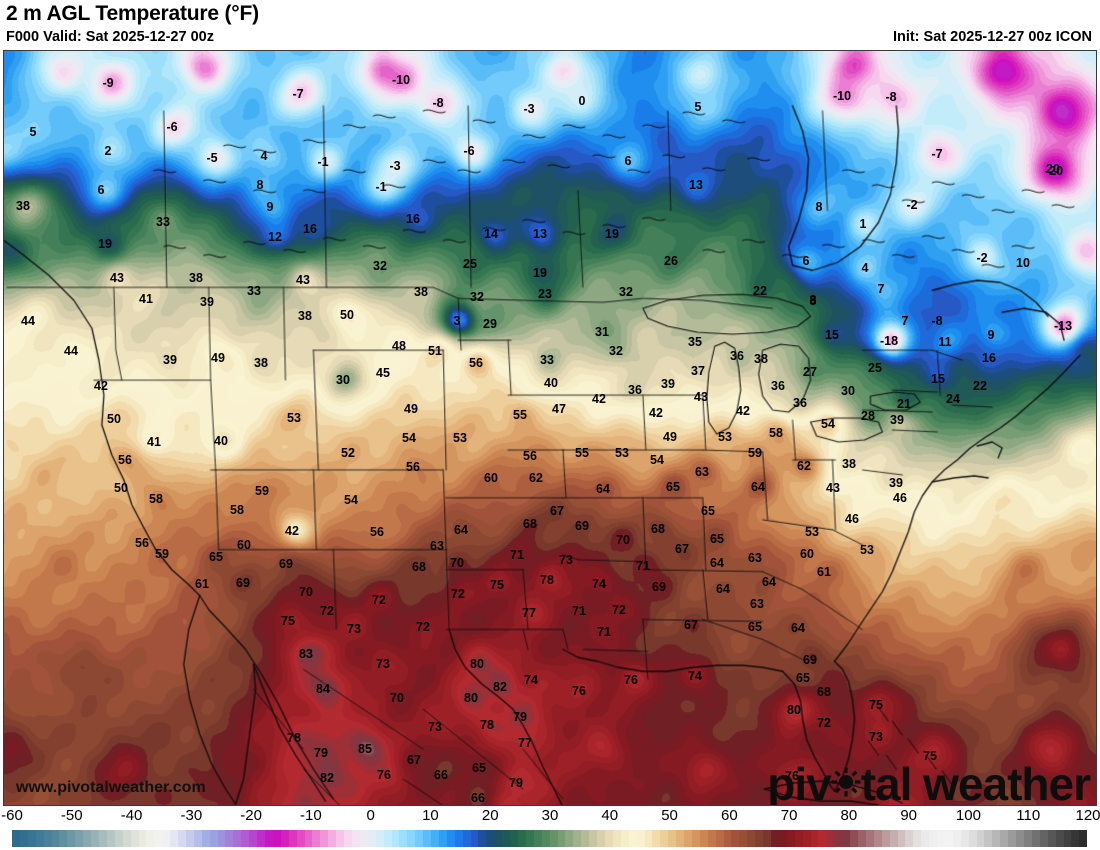  What do you see at coordinates (110, 37) in the screenshot?
I see `valid-time-label: F000 Valid: Sat 2025-12-27 00z` at bounding box center [110, 37].